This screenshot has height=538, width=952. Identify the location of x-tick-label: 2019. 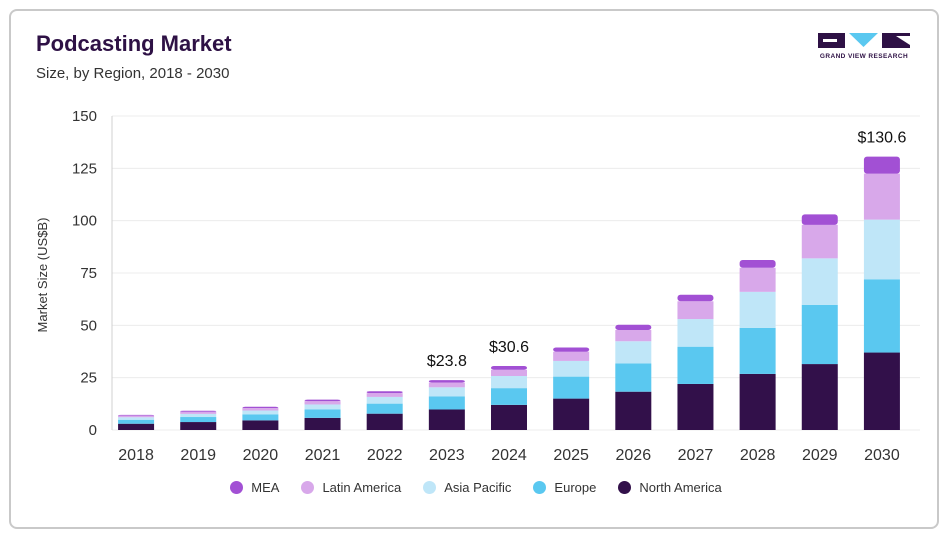
(198, 455).